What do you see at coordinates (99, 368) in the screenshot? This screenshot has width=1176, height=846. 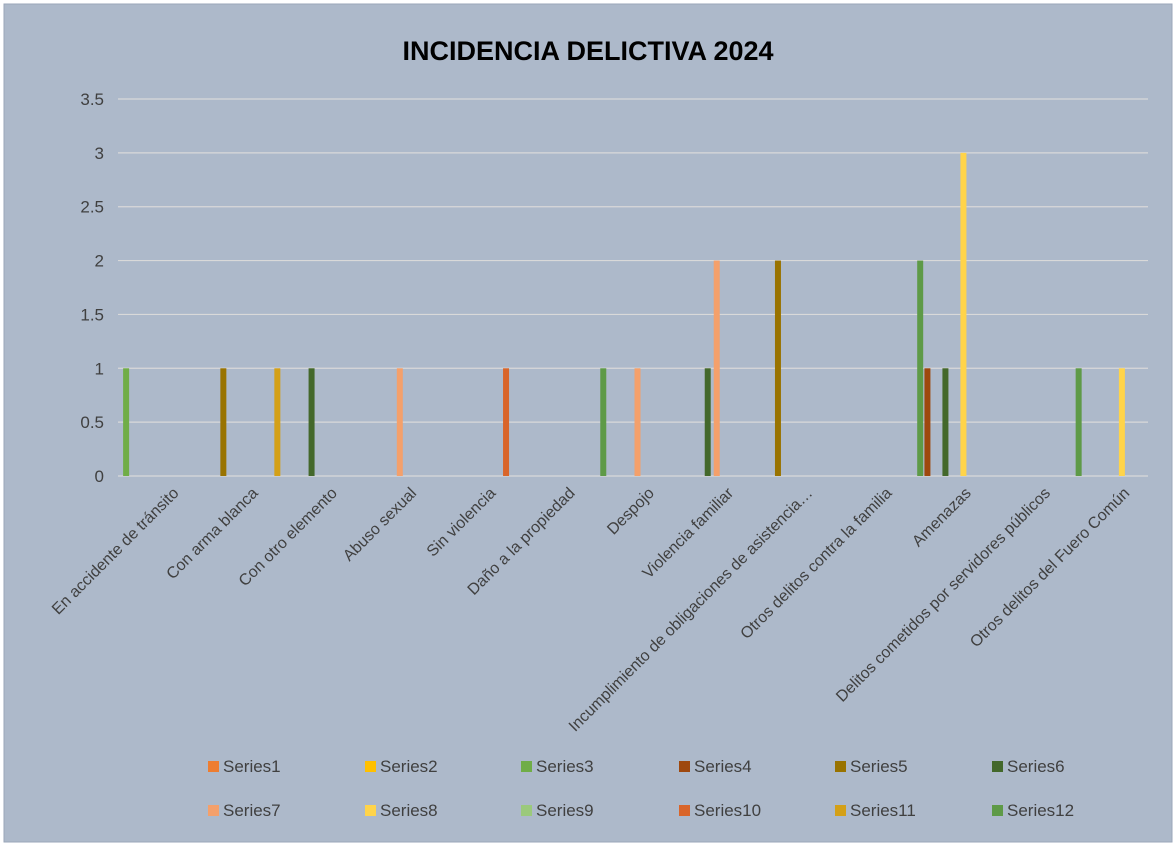 I see `y-tick-label: 1` at bounding box center [99, 368].